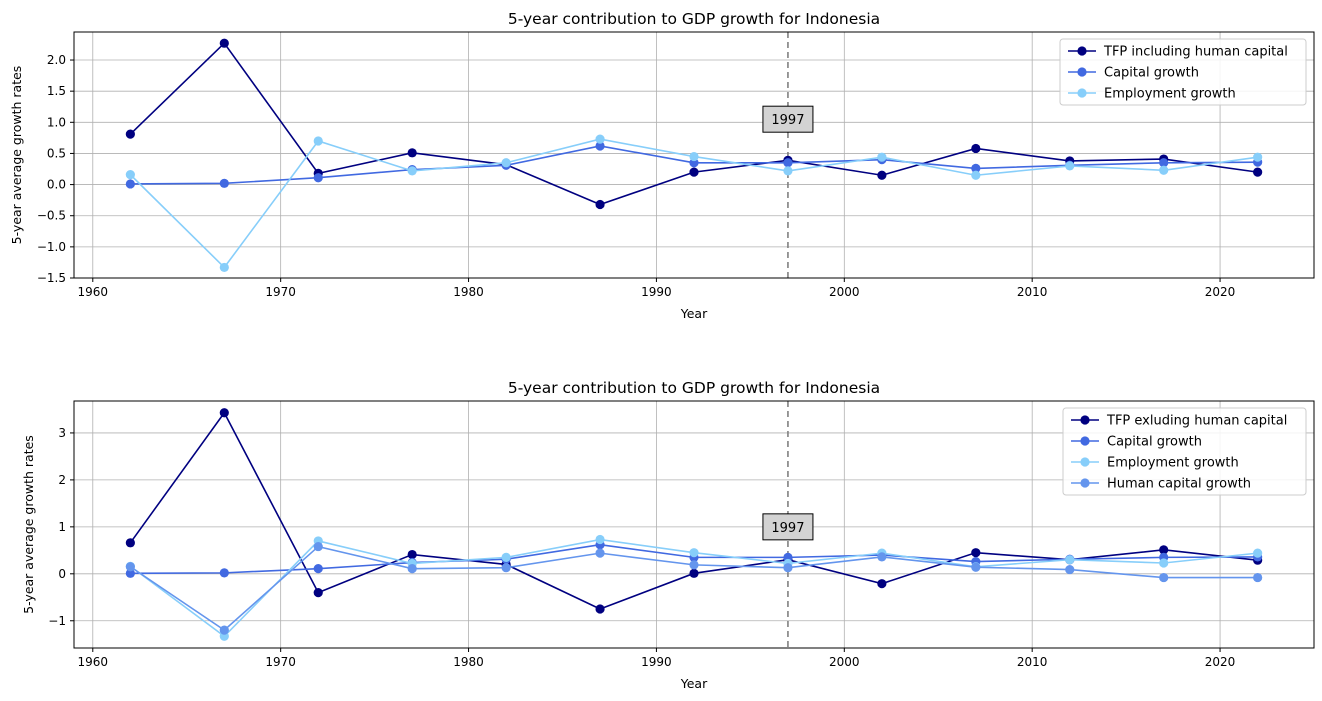 The width and height of the screenshot is (1322, 701). I want to click on legend-label: TFP exluding human capital, so click(1196, 421).